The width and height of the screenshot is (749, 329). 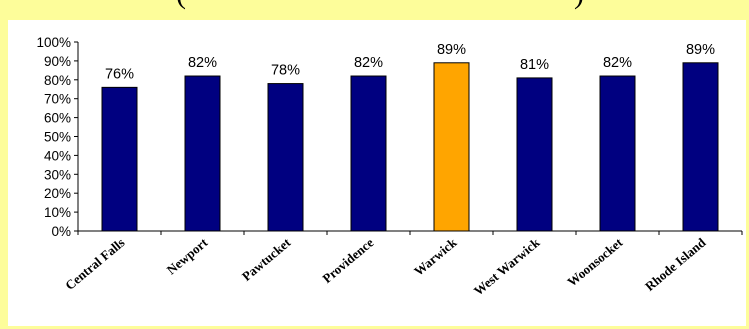 What do you see at coordinates (57, 155) in the screenshot?
I see `y-tick-label: 40%` at bounding box center [57, 155].